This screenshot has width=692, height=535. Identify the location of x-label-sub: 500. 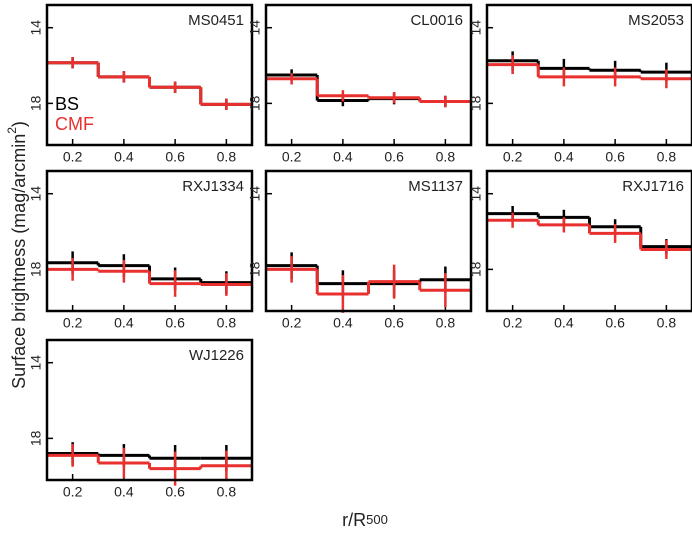
(377, 519).